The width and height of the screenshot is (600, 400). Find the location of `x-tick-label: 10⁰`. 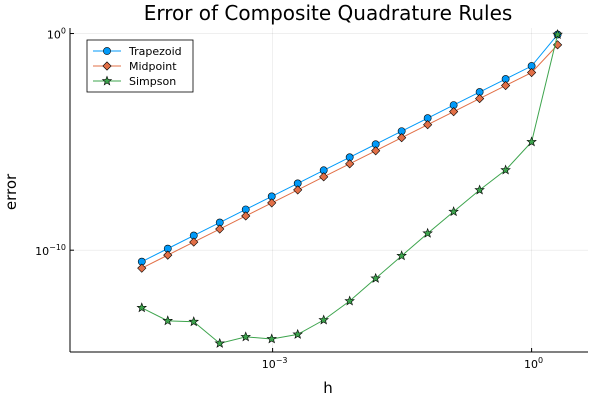

x-tick-label: 10⁰ is located at coordinates (533, 363).